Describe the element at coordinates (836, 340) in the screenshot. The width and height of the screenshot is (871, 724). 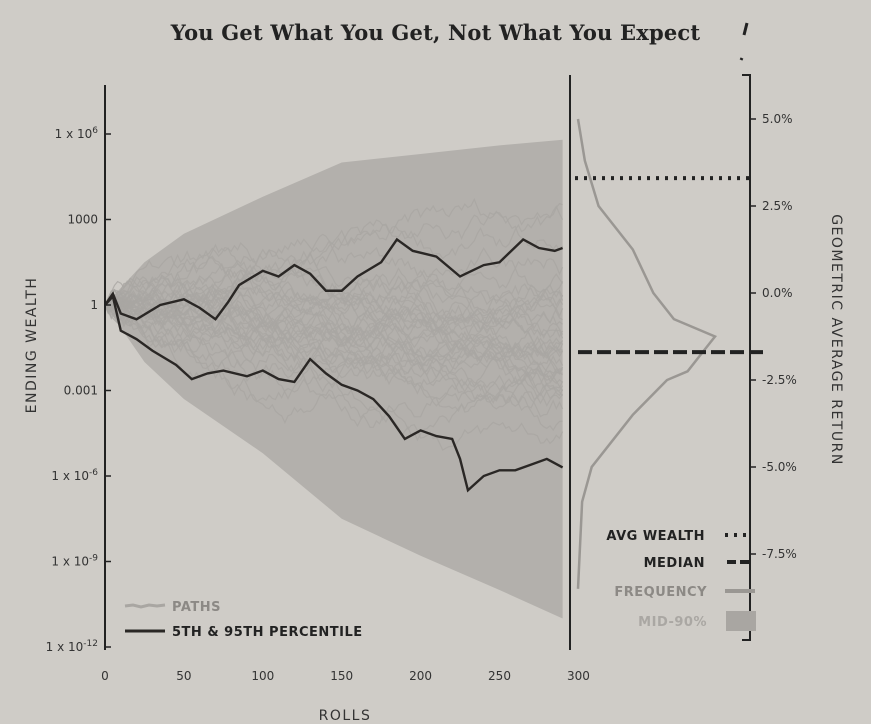
I see `y2-axis-label: GEOMETRIC AVERAGE RETURN` at that location.